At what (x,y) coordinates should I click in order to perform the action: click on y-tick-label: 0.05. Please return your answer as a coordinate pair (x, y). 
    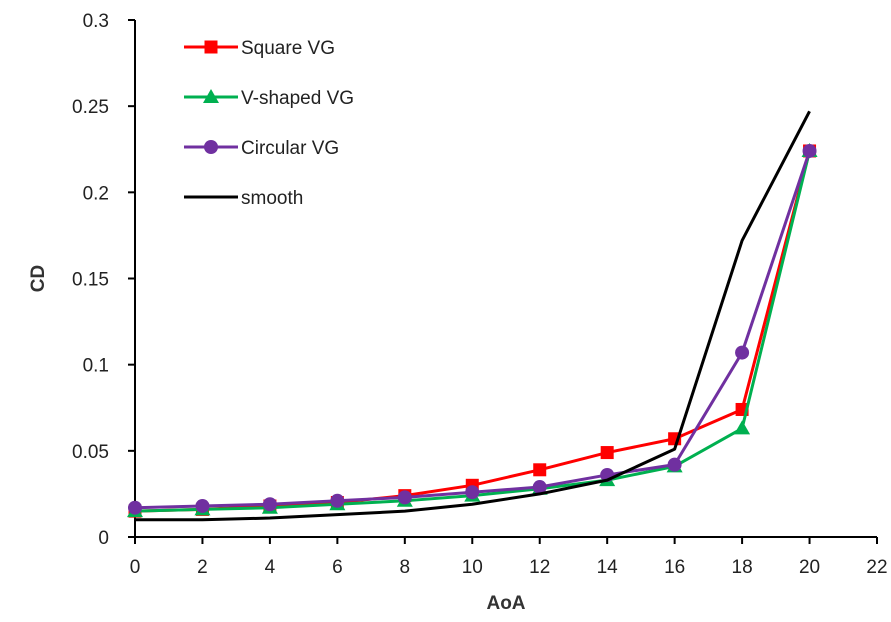
    Looking at the image, I should click on (90, 452).